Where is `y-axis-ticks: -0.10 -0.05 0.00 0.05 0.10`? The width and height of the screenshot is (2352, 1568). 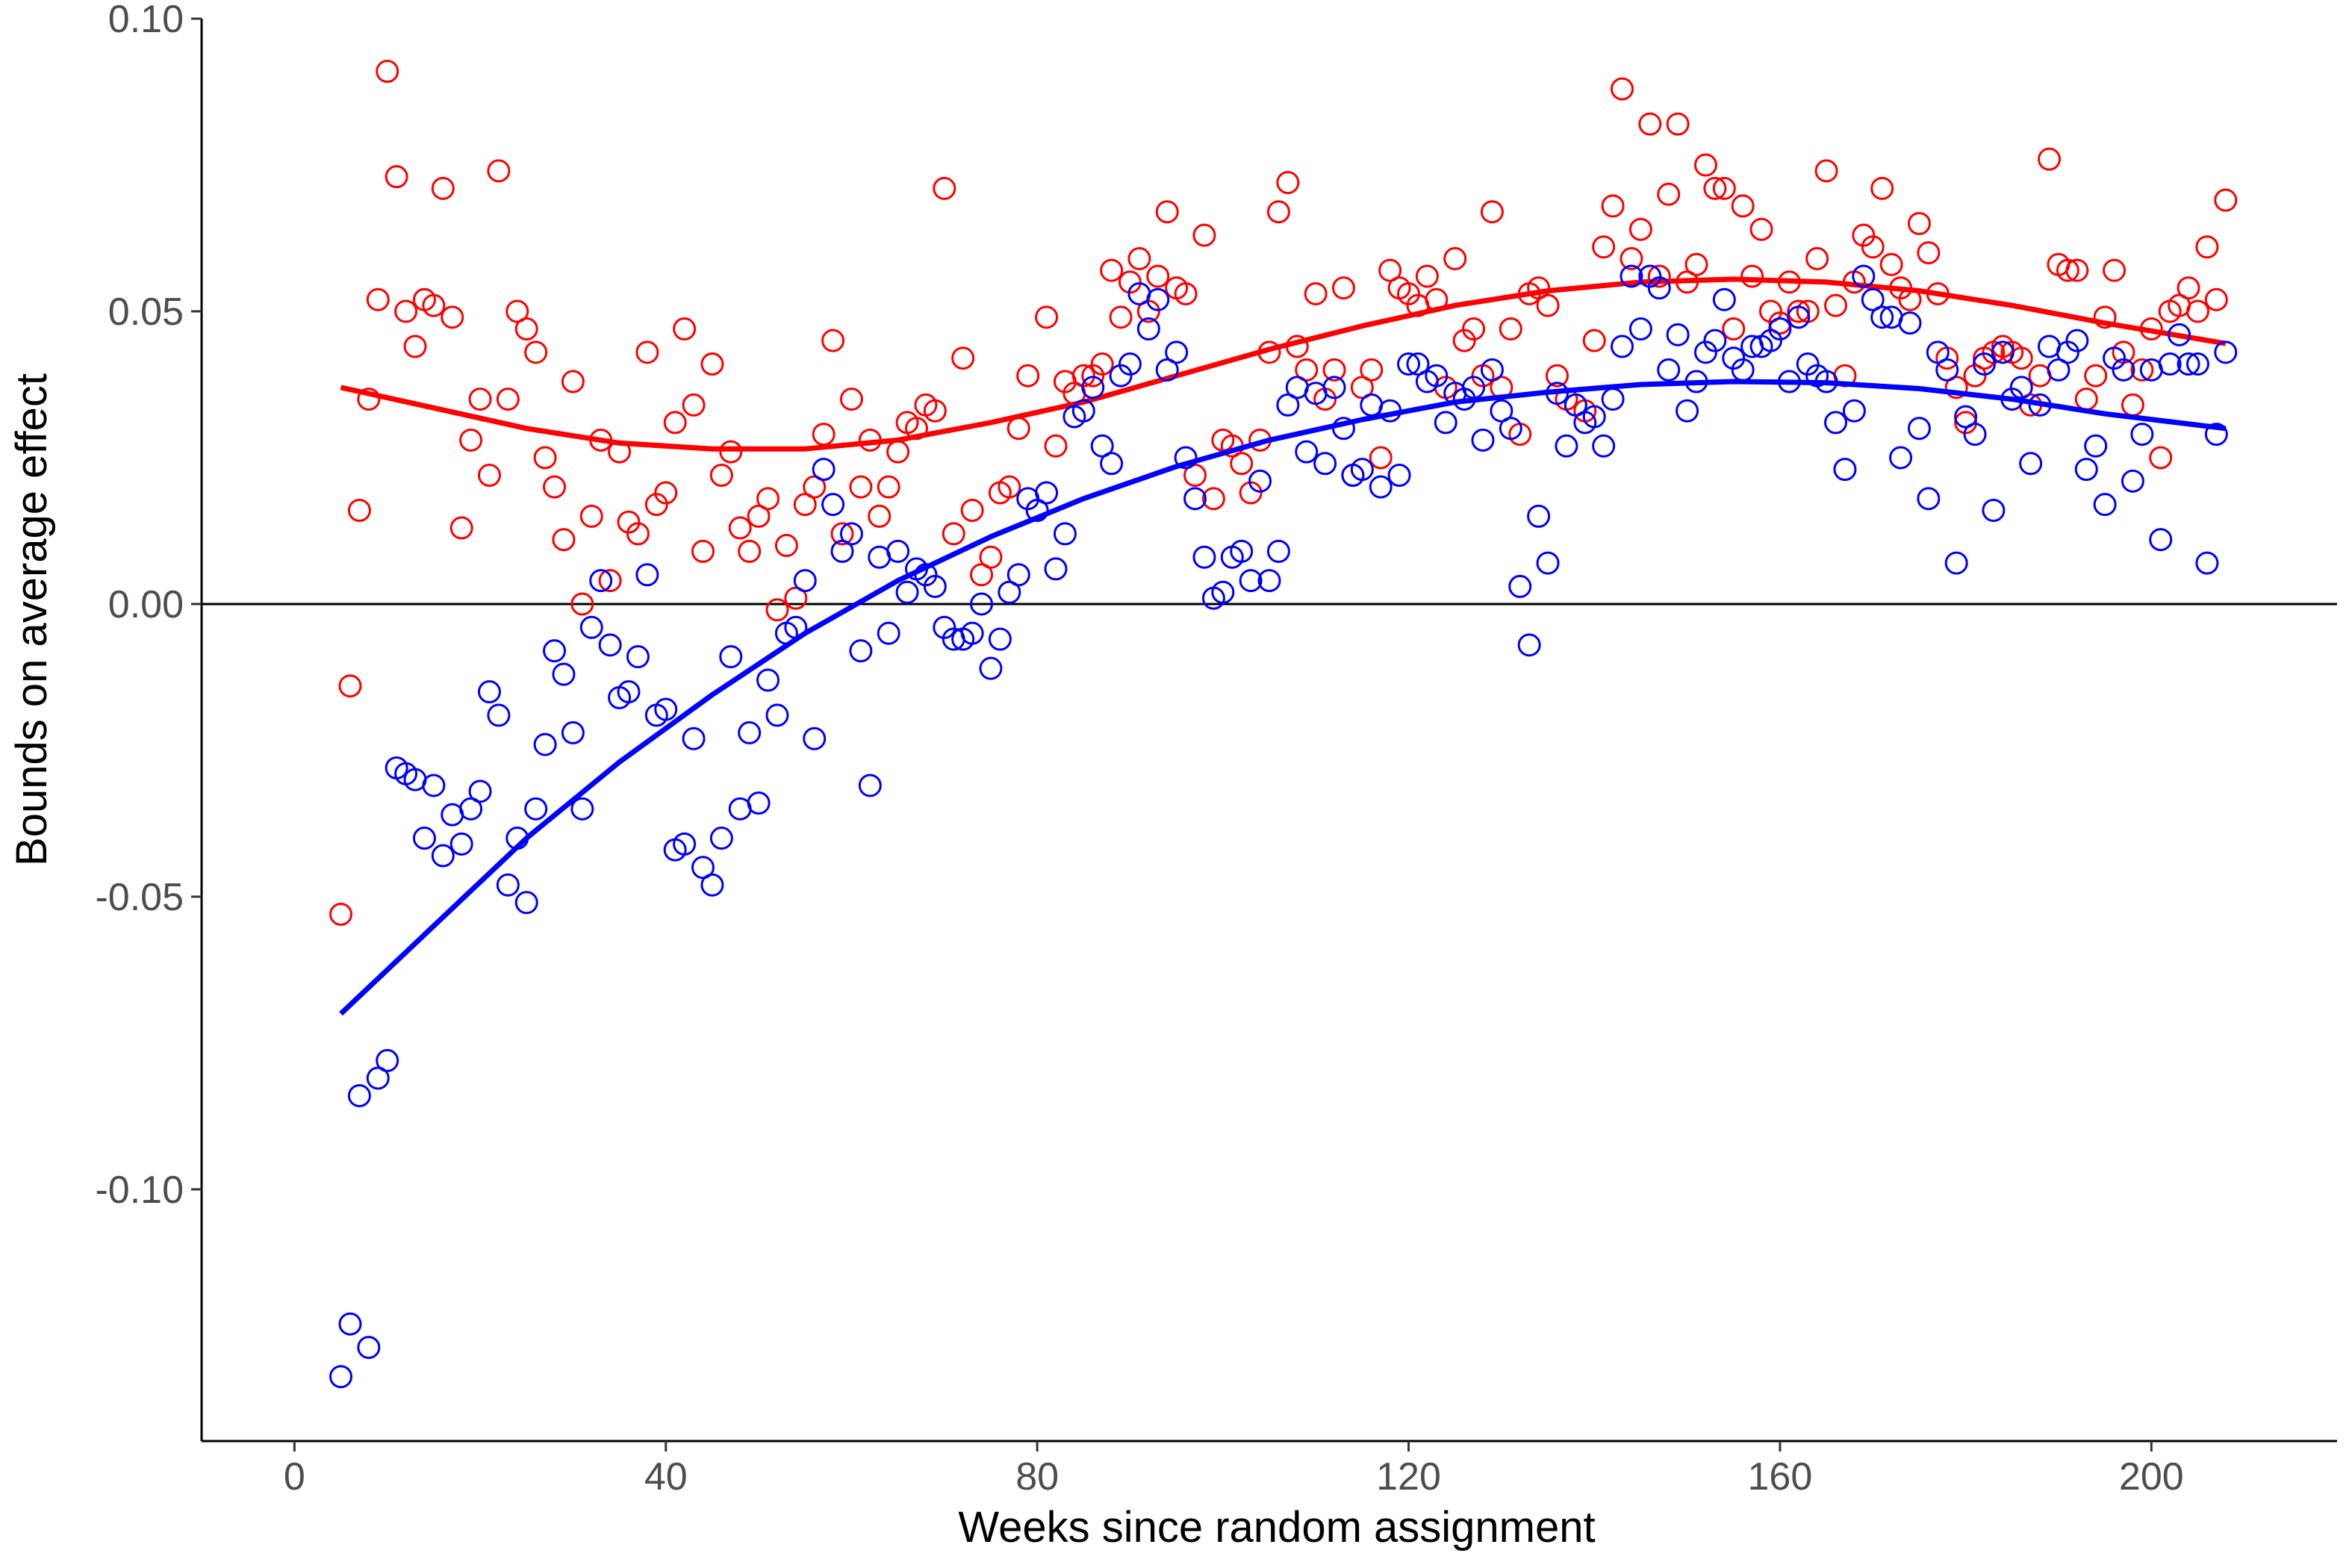 y-axis-ticks: -0.10 -0.05 0.00 0.05 0.10 is located at coordinates (148, 606).